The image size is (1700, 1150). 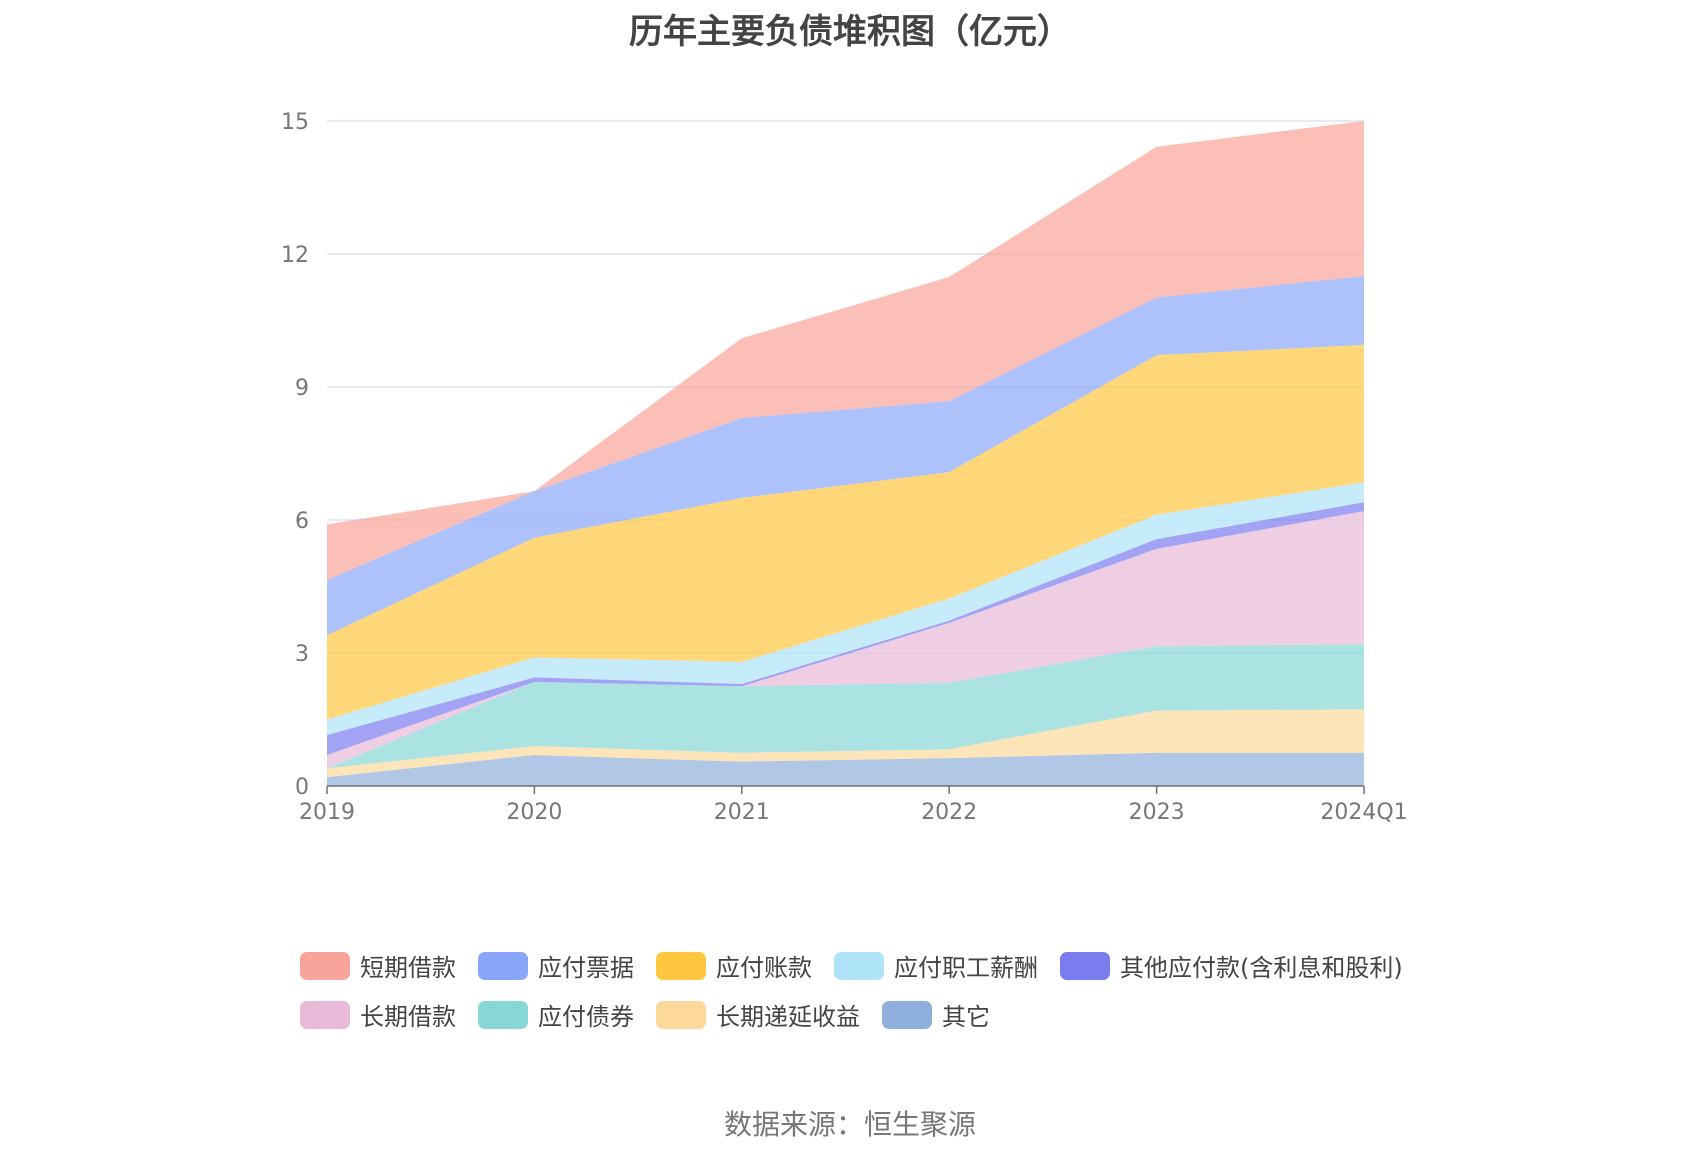 What do you see at coordinates (1261, 968) in the screenshot?
I see `legend-label: 其他应付款(含利息和股利)` at bounding box center [1261, 968].